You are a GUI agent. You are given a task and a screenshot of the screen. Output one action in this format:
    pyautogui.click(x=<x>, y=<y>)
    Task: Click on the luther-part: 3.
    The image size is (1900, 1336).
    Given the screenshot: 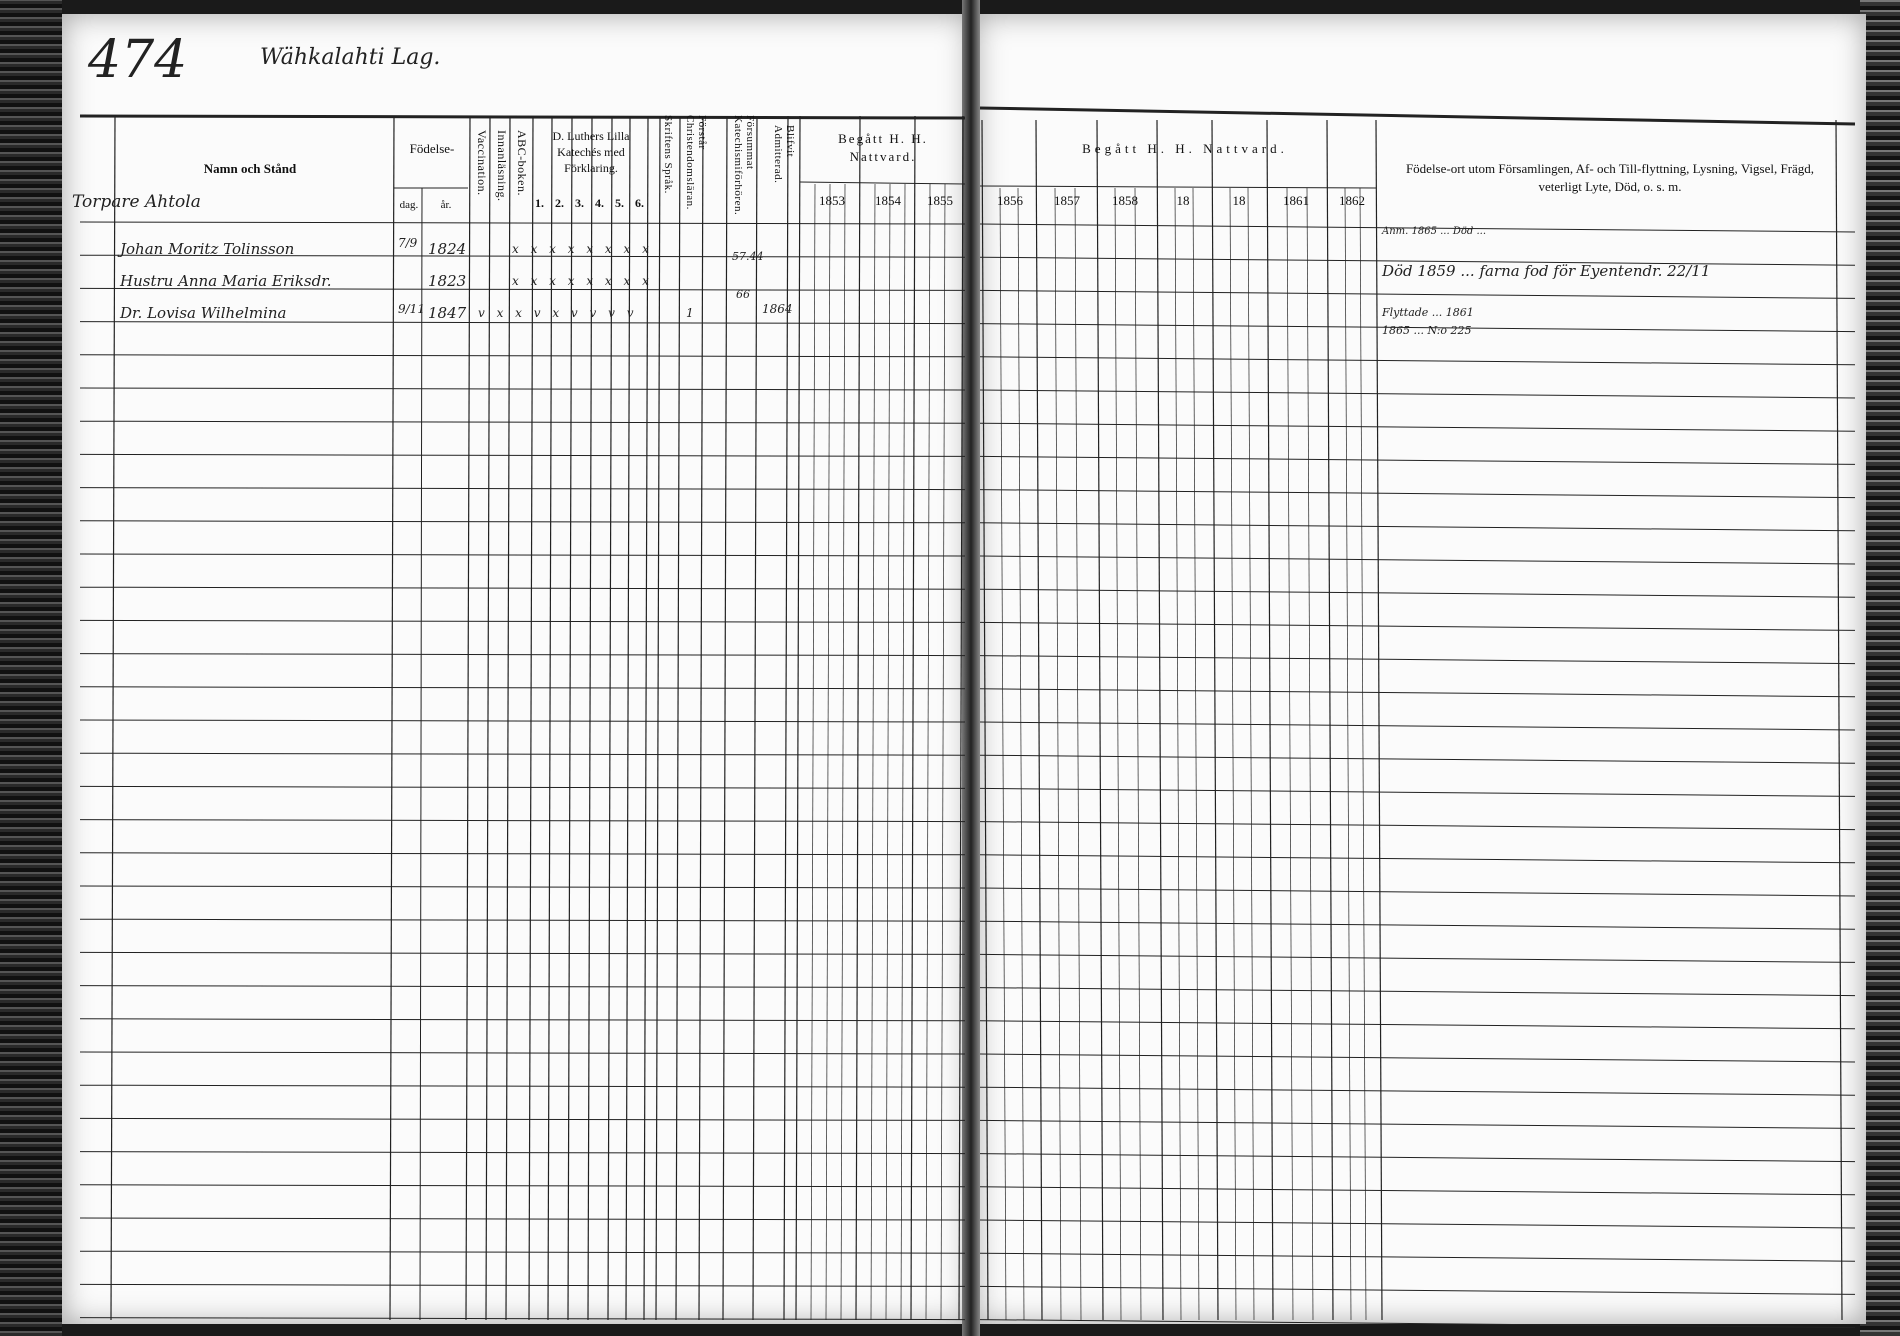 What is the action you would take?
    pyautogui.click(x=579, y=203)
    